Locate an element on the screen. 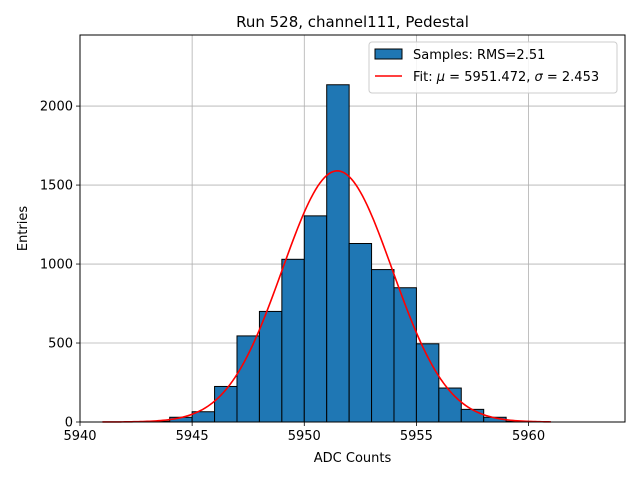  x-tick-label: 5950 is located at coordinates (304, 436).